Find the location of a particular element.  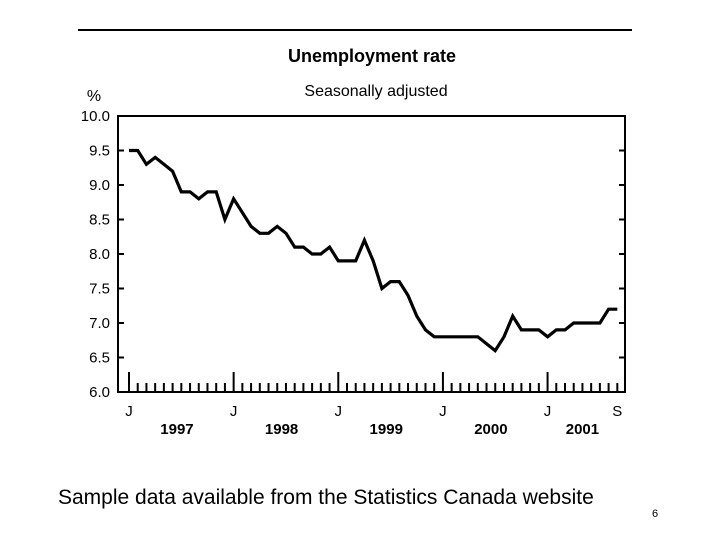

x-year-label: 2001 is located at coordinates (582, 429).